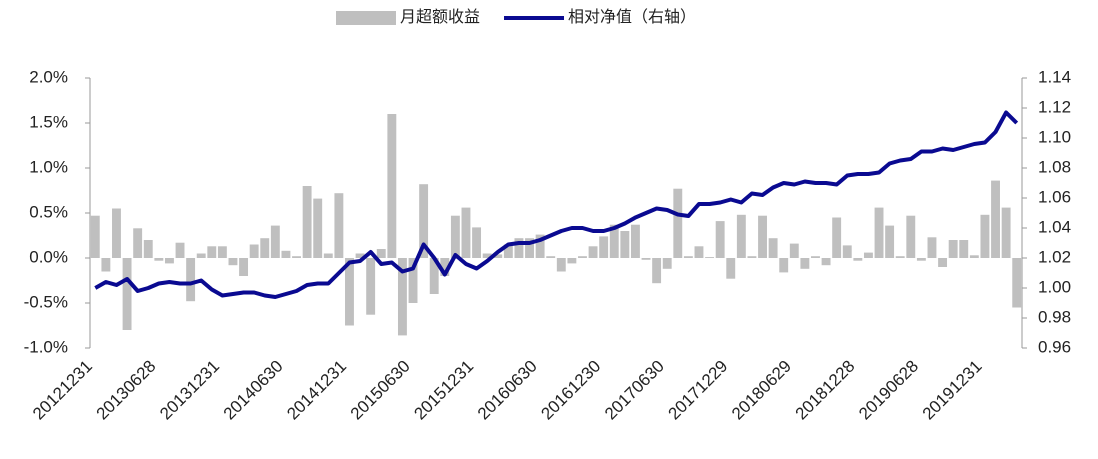 This screenshot has width=1098, height=459. What do you see at coordinates (952, 390) in the screenshot?
I see `x-tick-label: 20191231` at bounding box center [952, 390].